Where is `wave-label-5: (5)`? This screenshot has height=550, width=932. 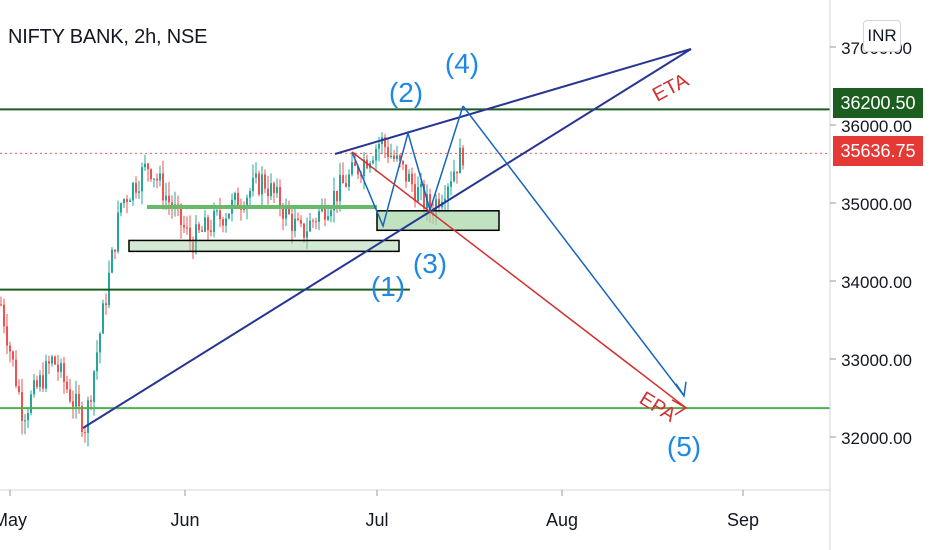
wave-label-5: (5) is located at coordinates (684, 446).